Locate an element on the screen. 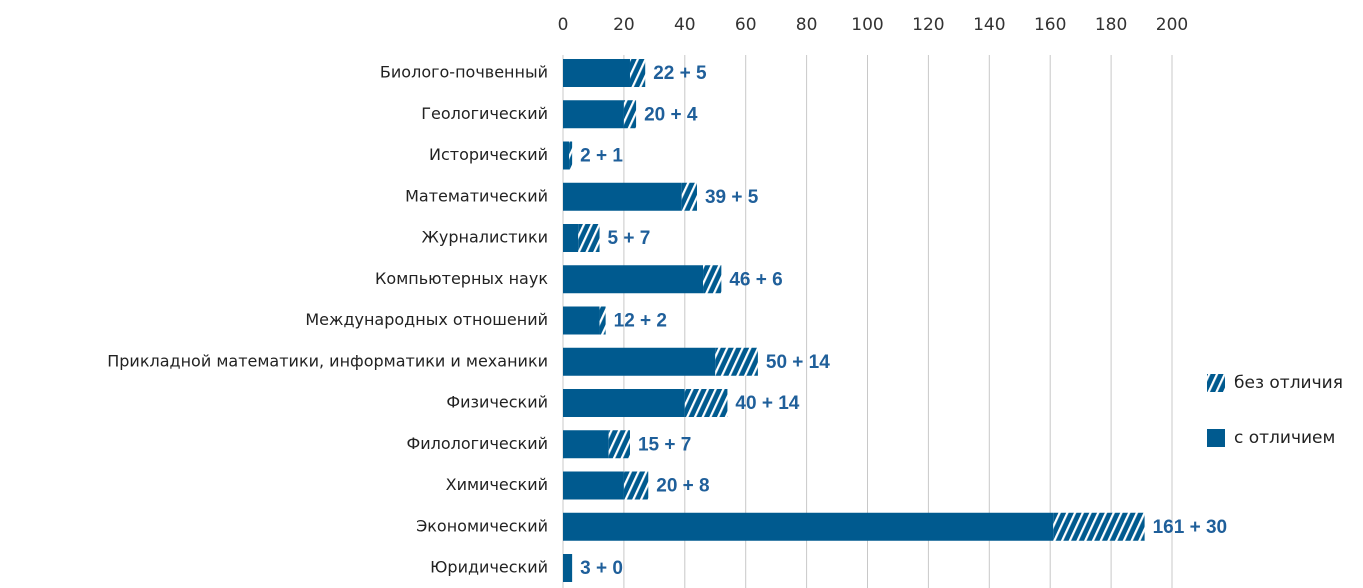 Image resolution: width=1363 pixels, height=588 pixels. category-label: Филологический is located at coordinates (477, 443).